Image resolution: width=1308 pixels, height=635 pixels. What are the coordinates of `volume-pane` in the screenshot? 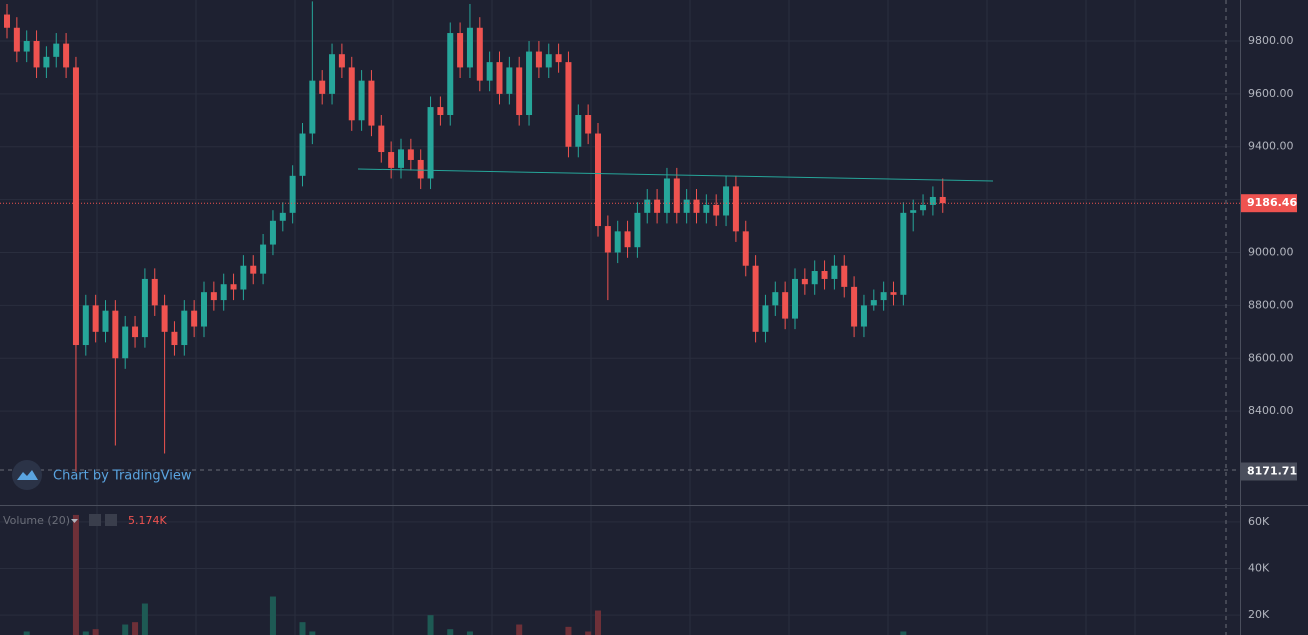 It's located at (465, 574).